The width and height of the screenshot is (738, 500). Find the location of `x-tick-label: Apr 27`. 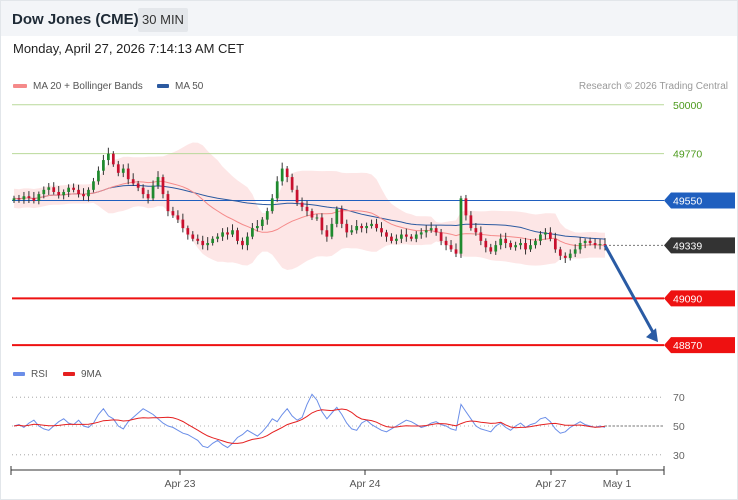

x-tick-label: Apr 27 is located at coordinates (551, 484).